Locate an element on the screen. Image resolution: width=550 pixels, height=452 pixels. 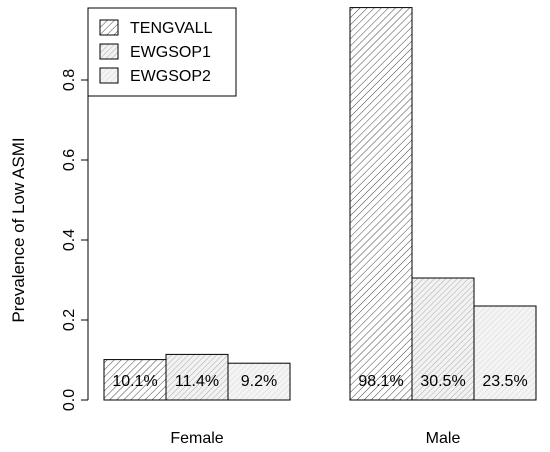
y-axis-label: Prevalence of Low ASMI is located at coordinates (18, 229).